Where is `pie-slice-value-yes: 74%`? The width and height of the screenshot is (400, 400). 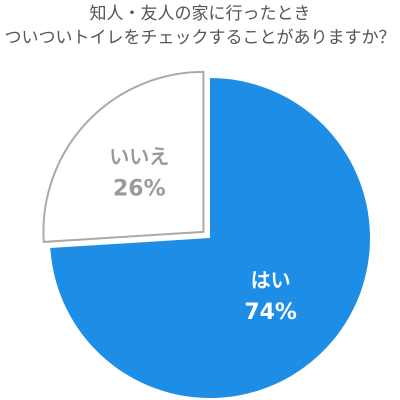 pie-slice-value-yes: 74% is located at coordinates (270, 312).